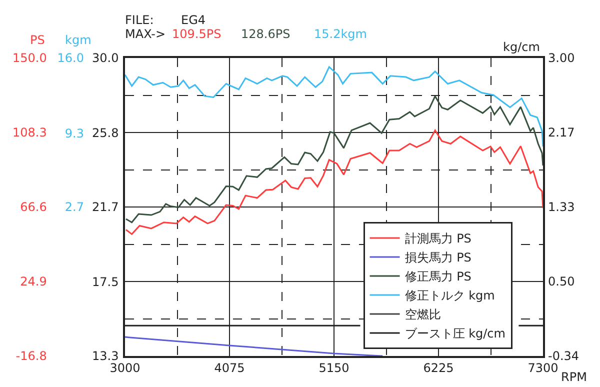 Image resolution: width=600 pixels, height=387 pixels. Describe the element at coordinates (334, 368) in the screenshot. I see `x-tick-label: 5150` at that location.